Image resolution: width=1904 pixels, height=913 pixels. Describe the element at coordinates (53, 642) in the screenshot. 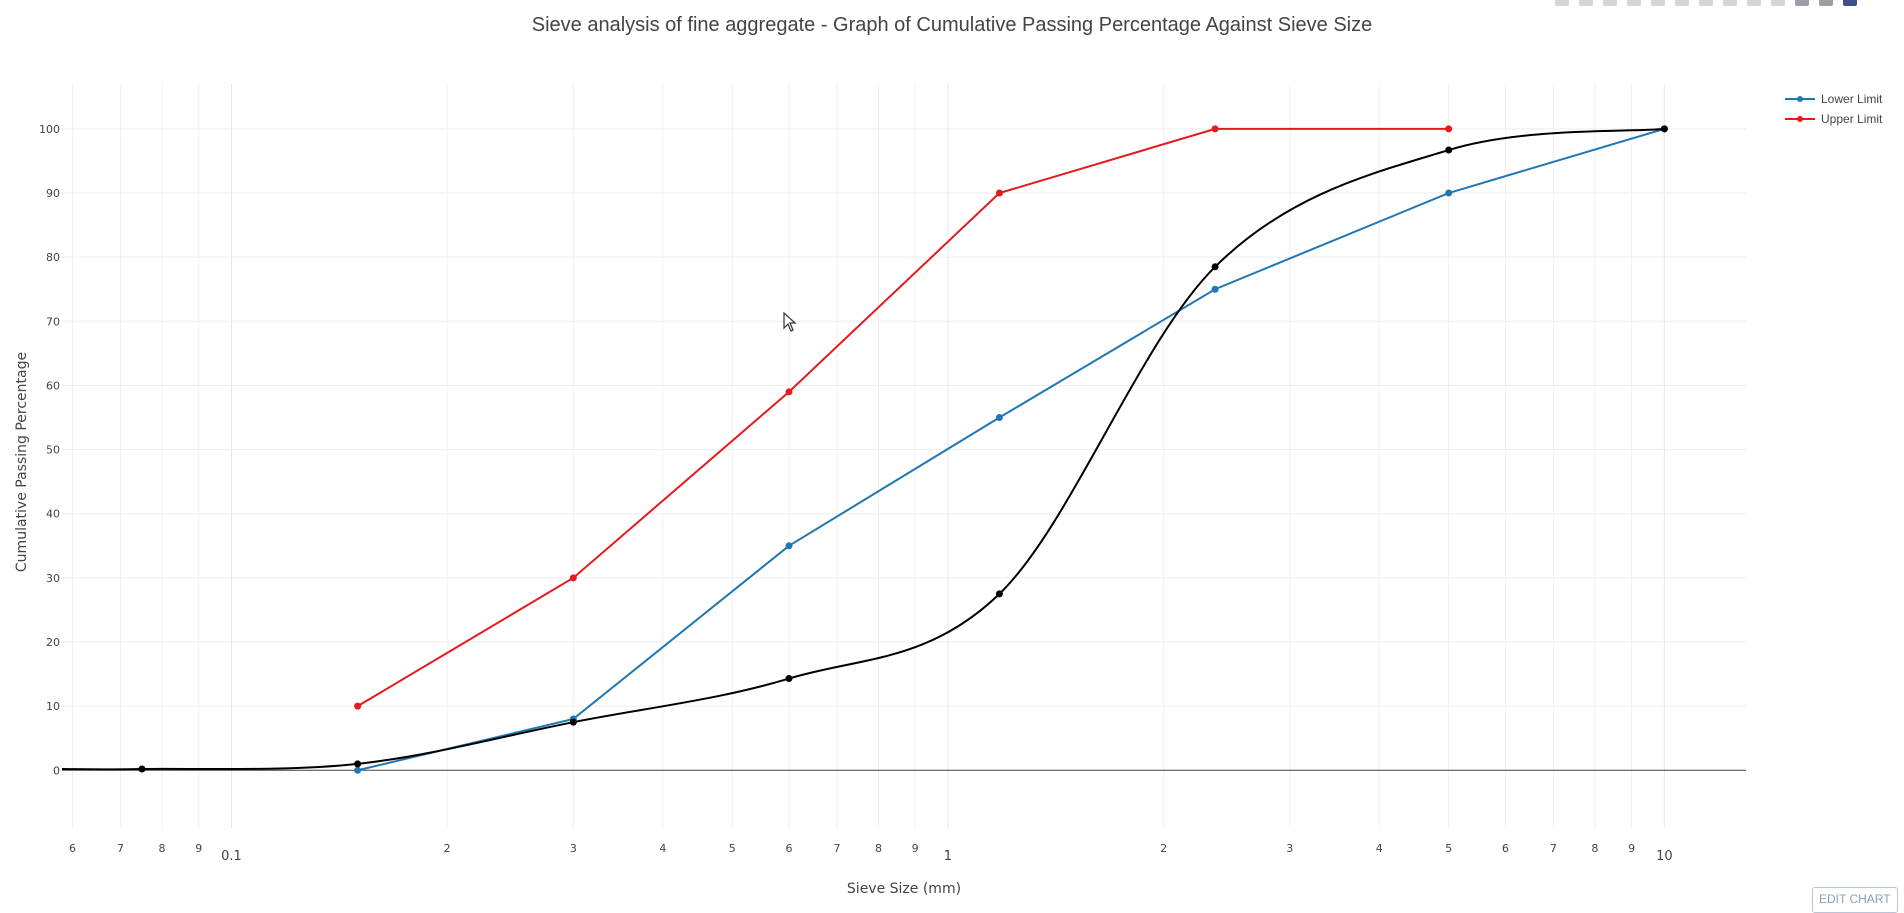

I see `y-tick-label: 20` at that location.